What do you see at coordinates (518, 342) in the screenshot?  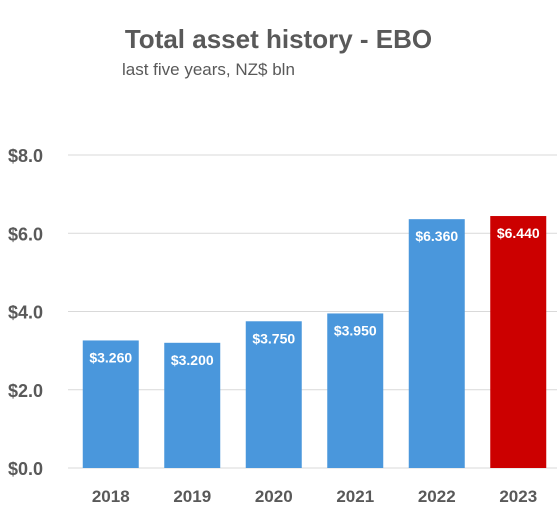 I see `bar-2023` at bounding box center [518, 342].